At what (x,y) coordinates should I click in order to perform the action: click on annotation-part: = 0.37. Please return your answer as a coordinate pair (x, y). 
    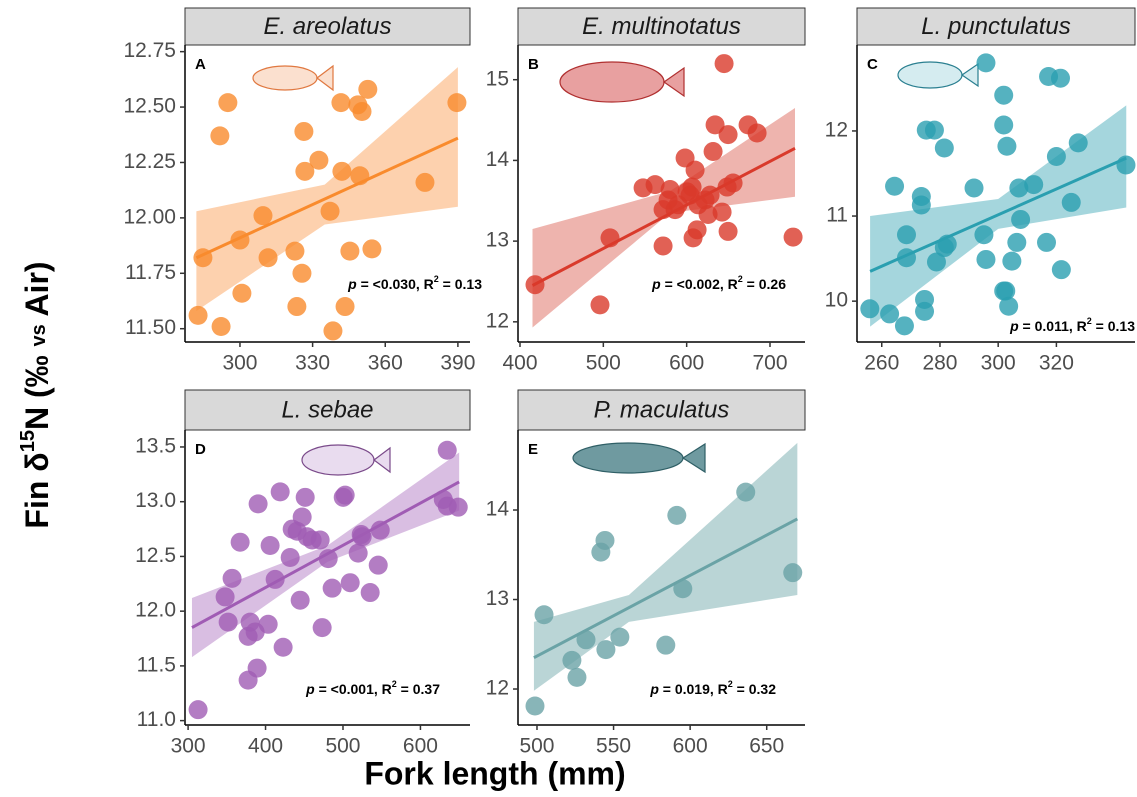
    Looking at the image, I should click on (418, 689).